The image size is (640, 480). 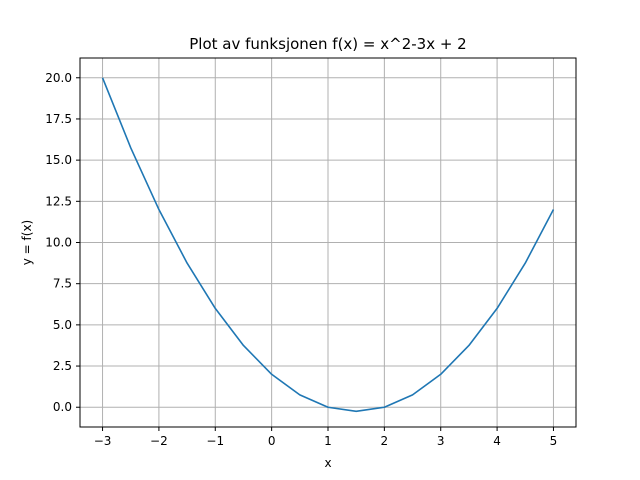 I want to click on y-tick-label: 10.0, so click(x=58, y=243).